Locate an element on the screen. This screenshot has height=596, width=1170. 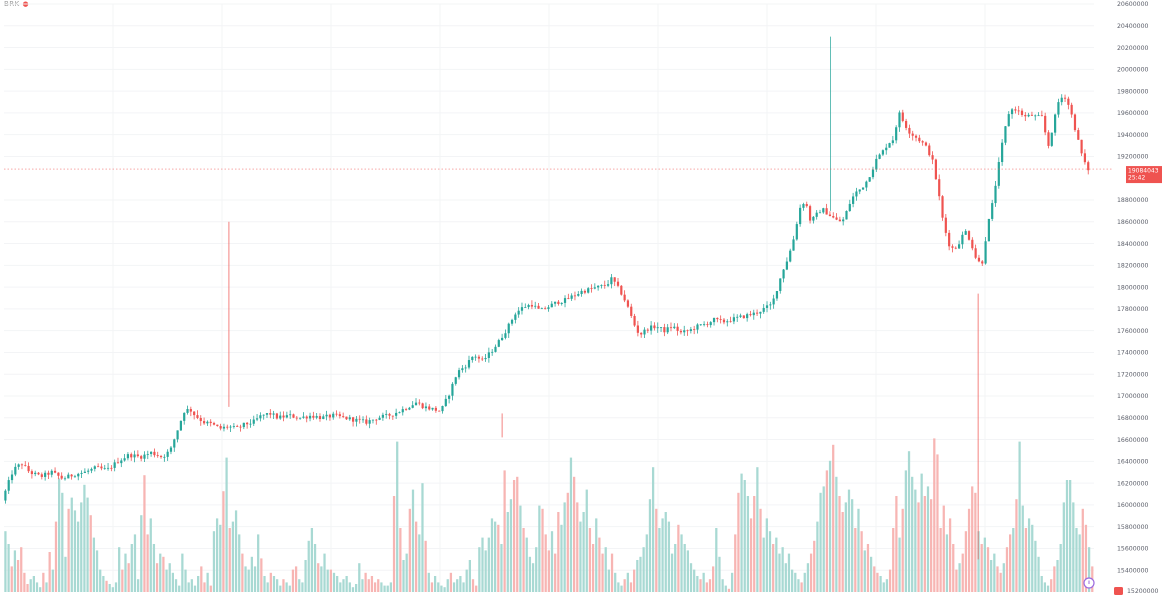
y-tick-label: 20600000 is located at coordinates (1133, 4).